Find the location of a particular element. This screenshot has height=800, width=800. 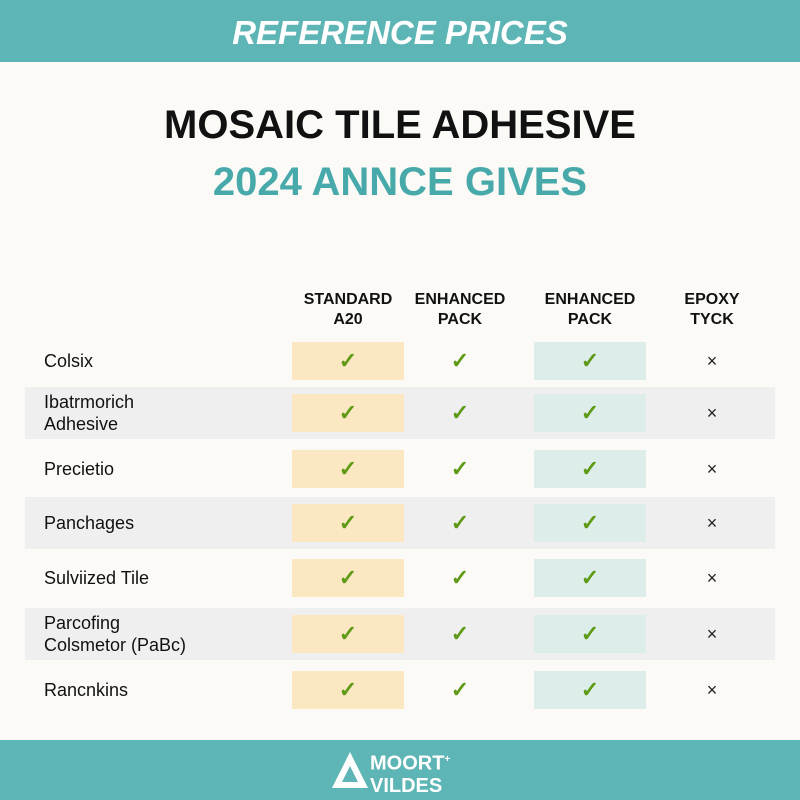

row-label: Rancnkins is located at coordinates (86, 690).